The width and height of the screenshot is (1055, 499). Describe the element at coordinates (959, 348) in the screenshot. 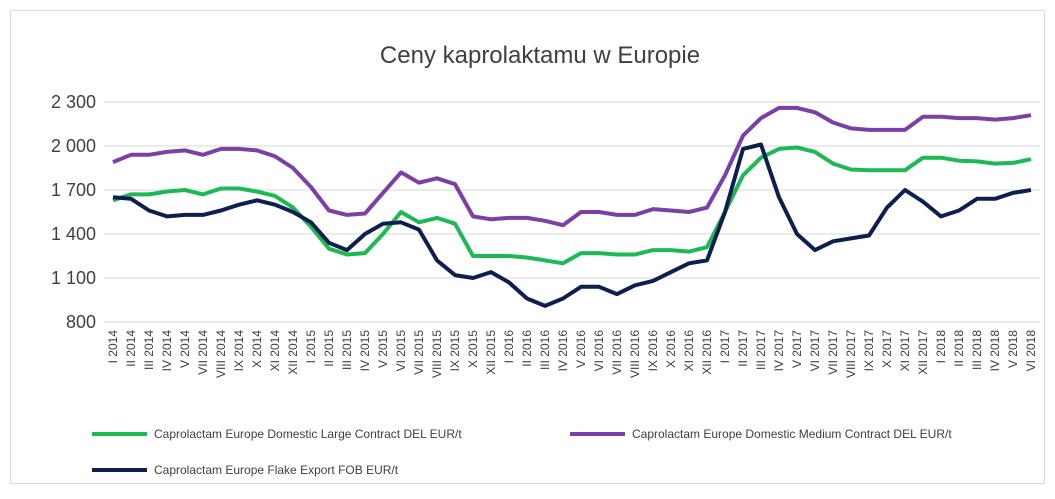

I see `x-tick-label: II 2018` at that location.